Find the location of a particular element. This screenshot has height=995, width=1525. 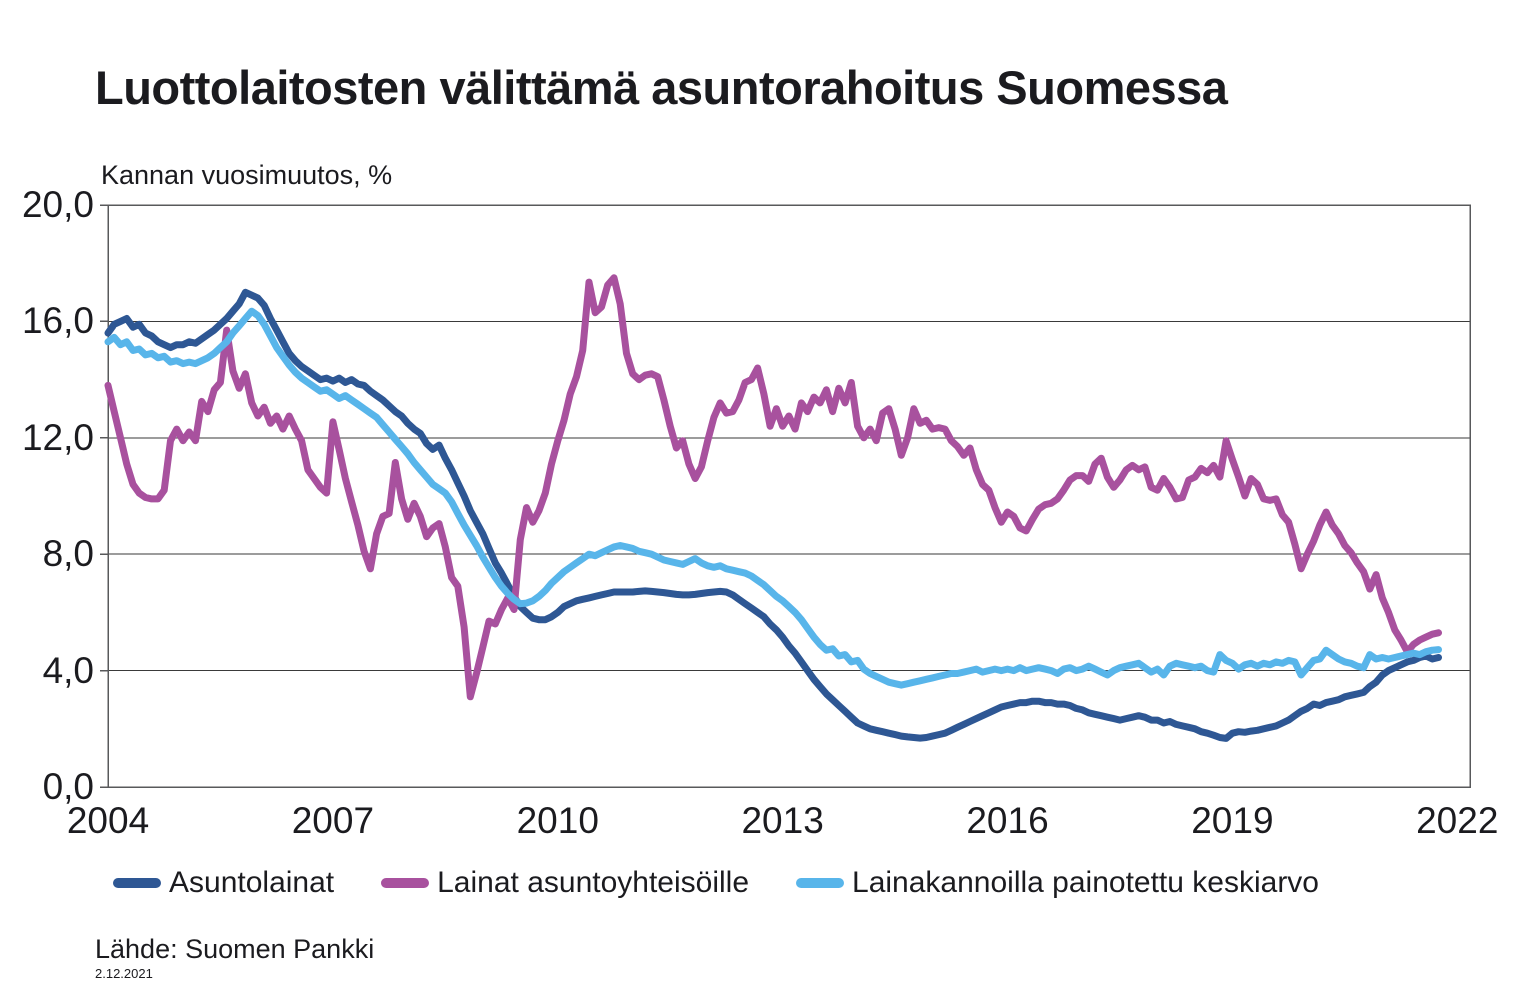

x-tick-label: 2016 is located at coordinates (1007, 820).